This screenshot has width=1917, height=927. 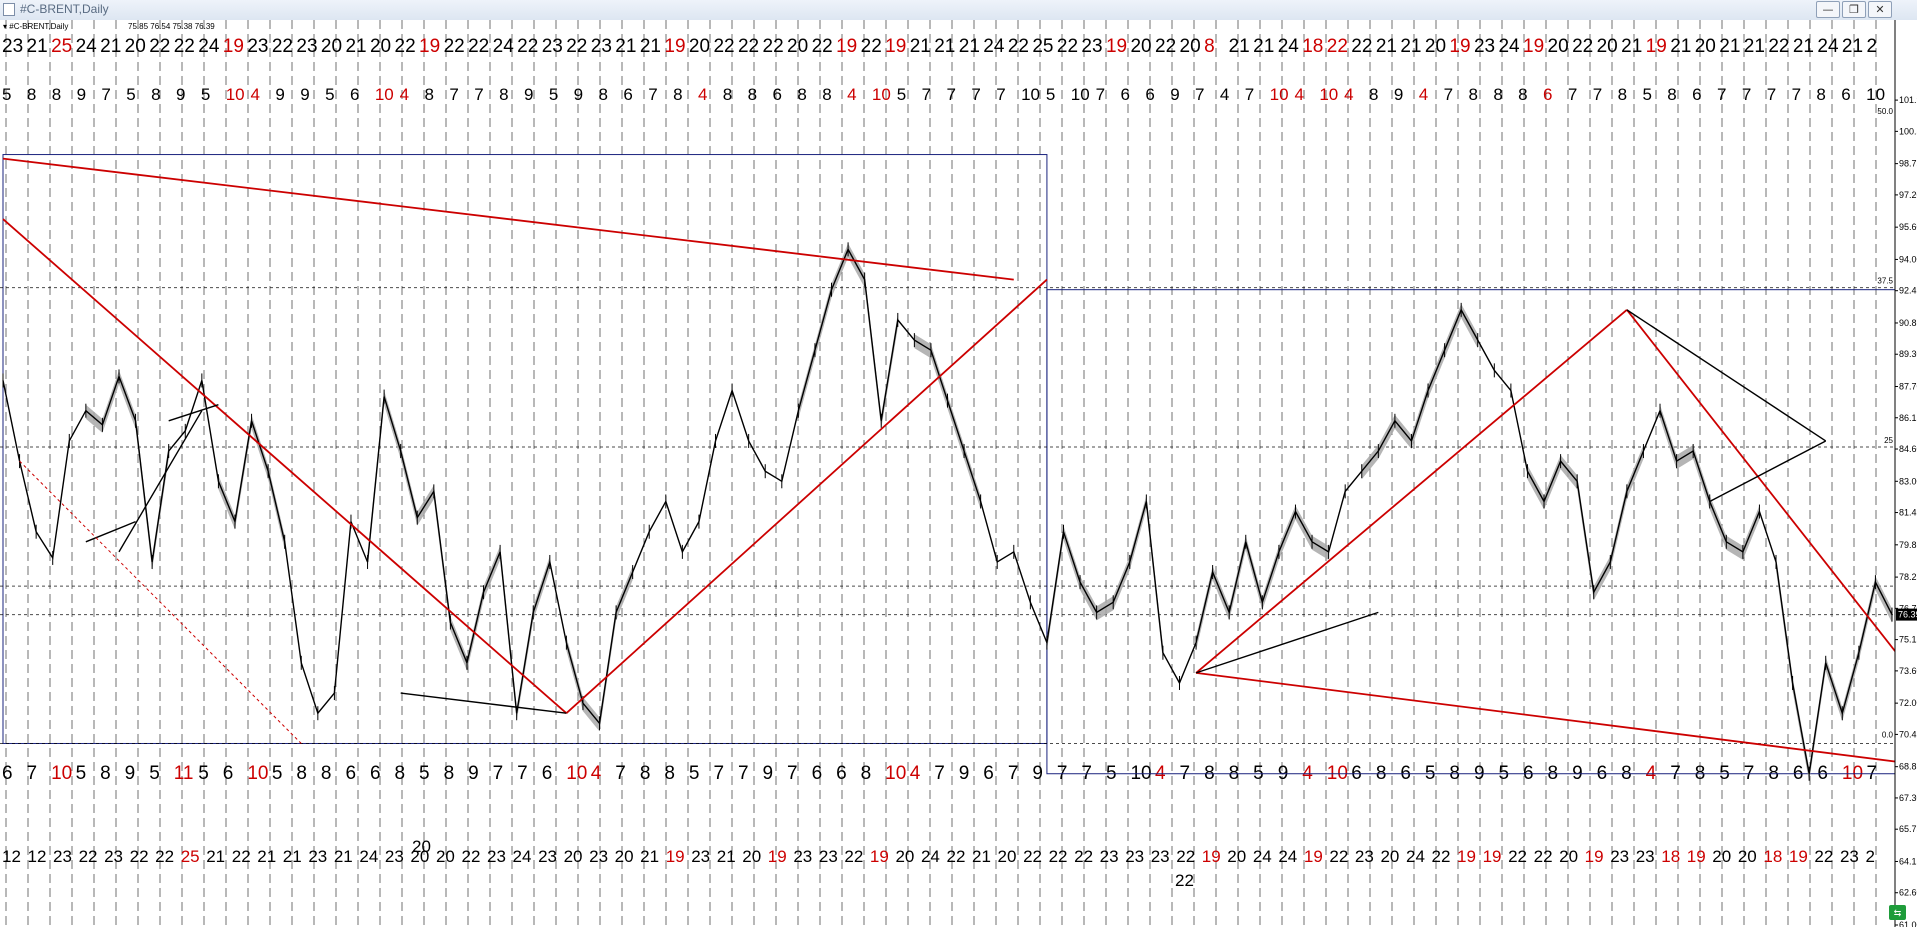 What do you see at coordinates (1828, 9) in the screenshot?
I see `minimize-button: —` at bounding box center [1828, 9].